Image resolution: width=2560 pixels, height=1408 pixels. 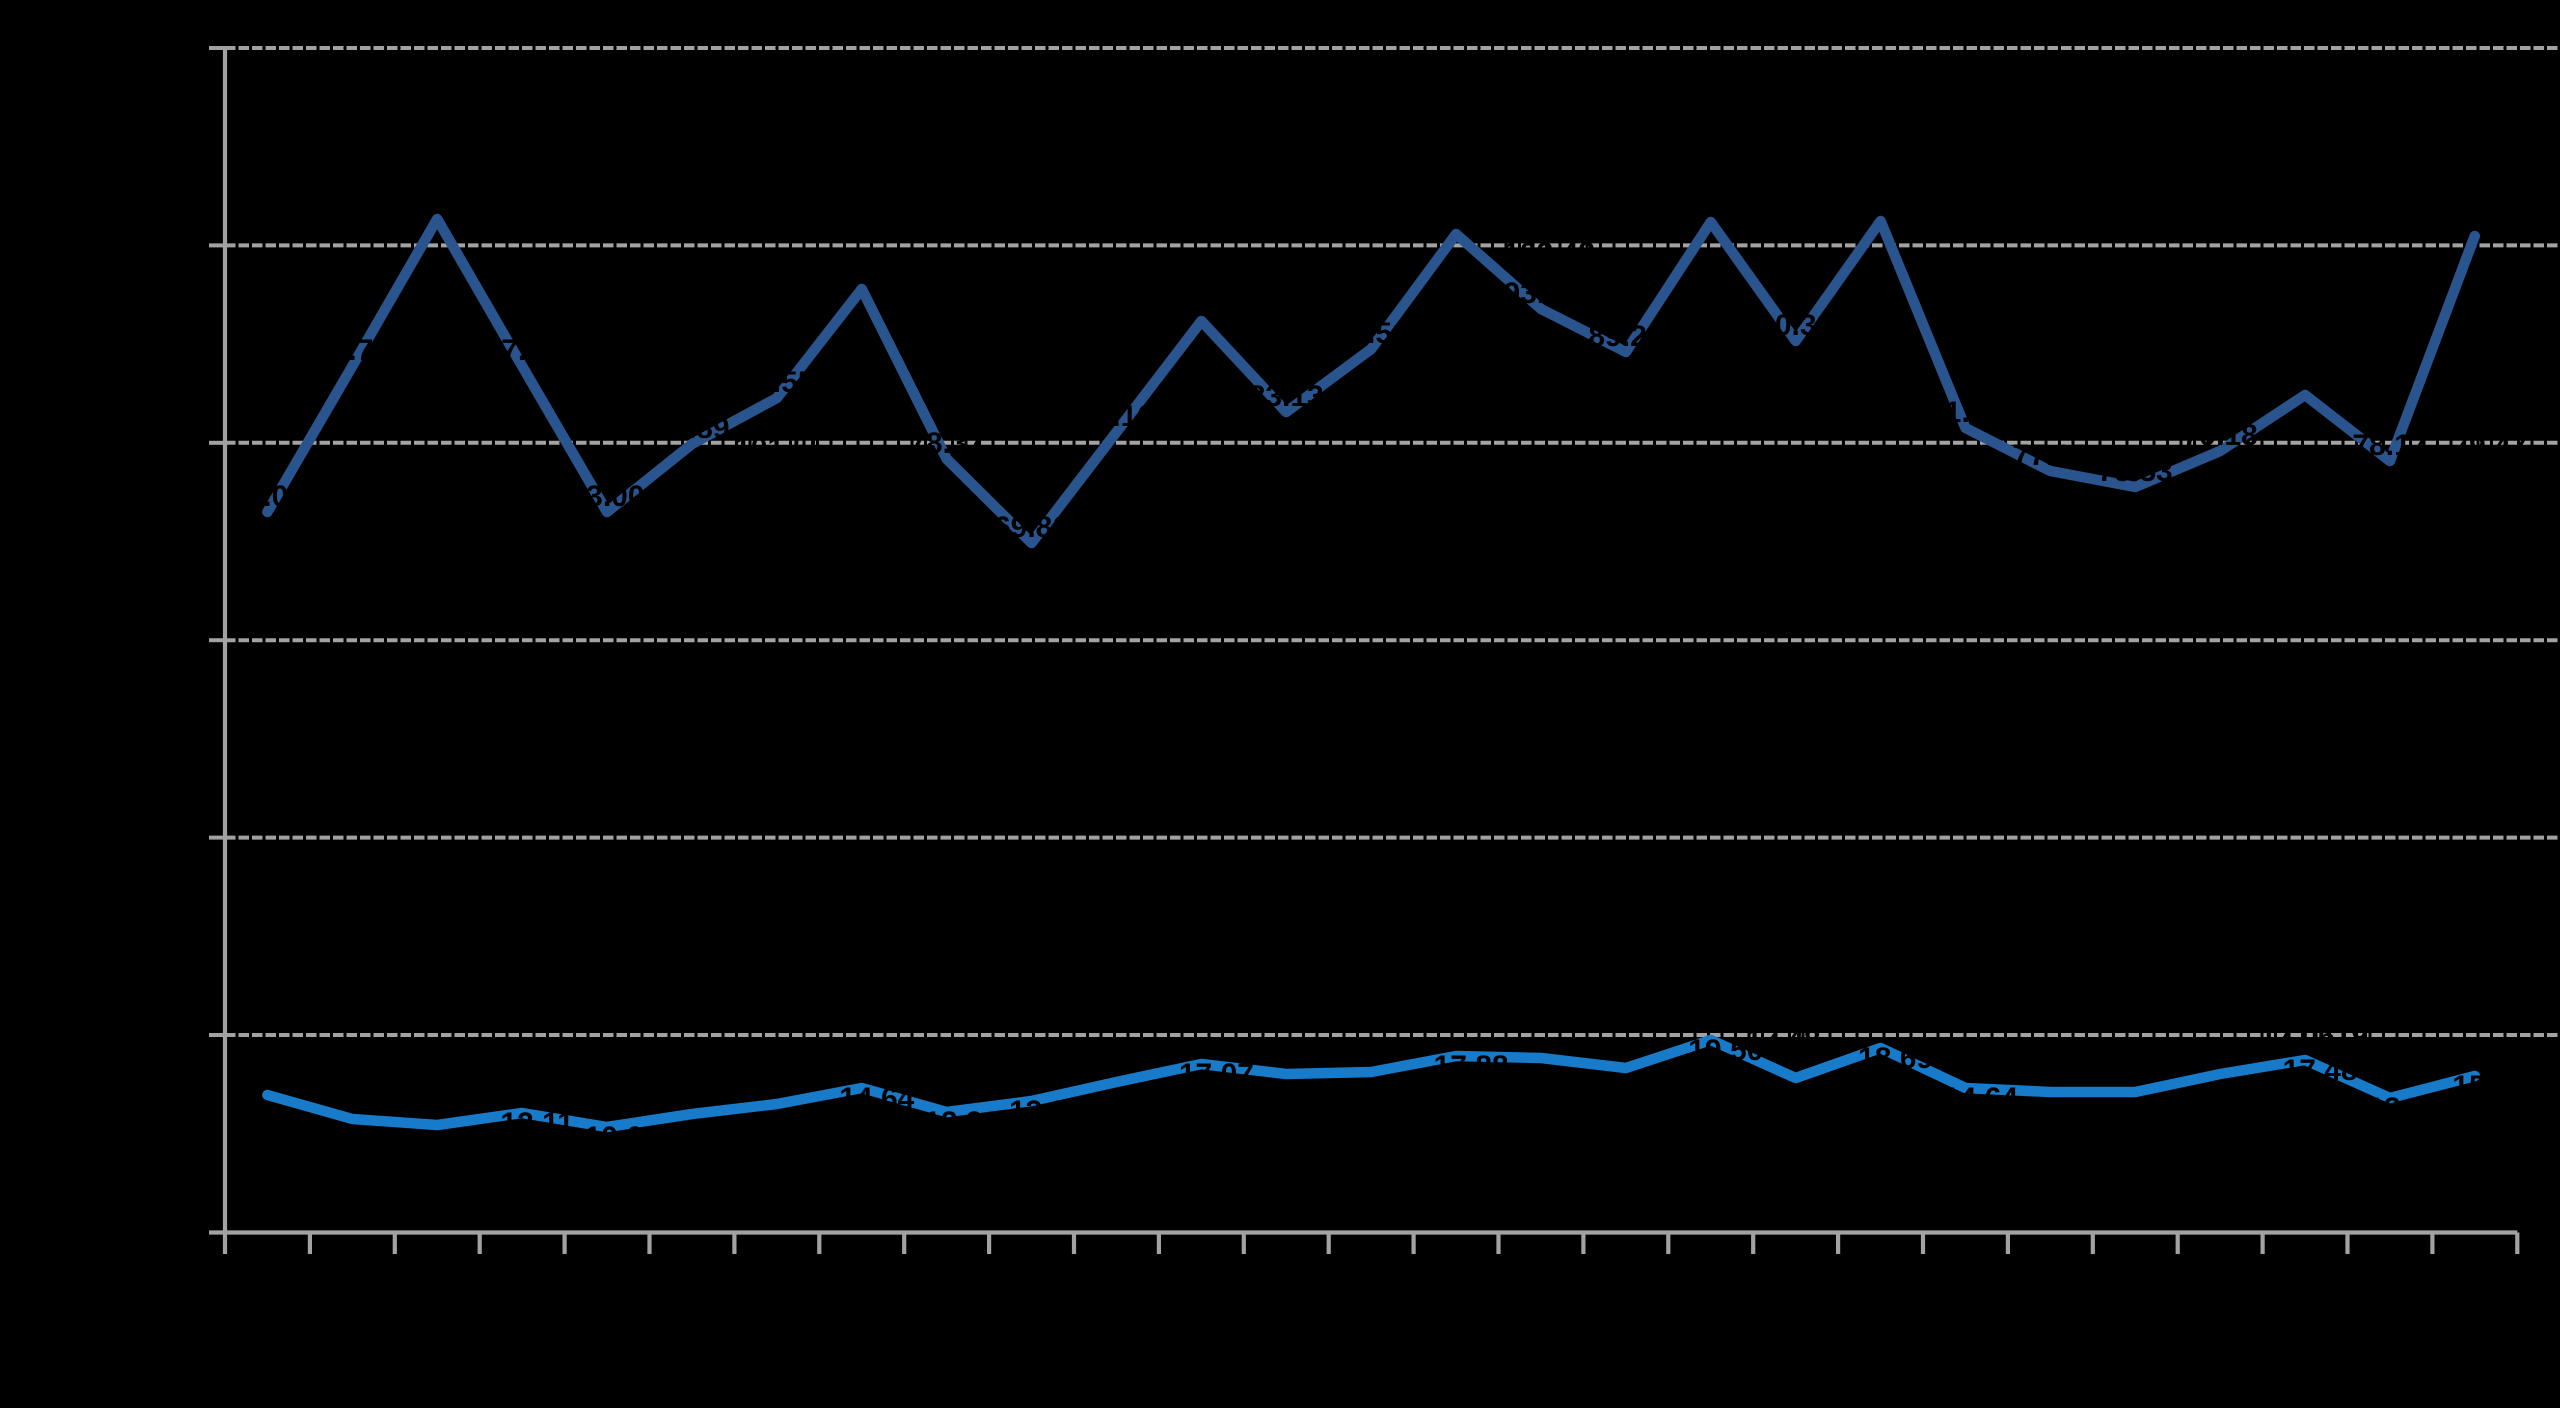 What do you see at coordinates (1625, 336) in the screenshot?
I see `svg-text: 89.21` at bounding box center [1625, 336].